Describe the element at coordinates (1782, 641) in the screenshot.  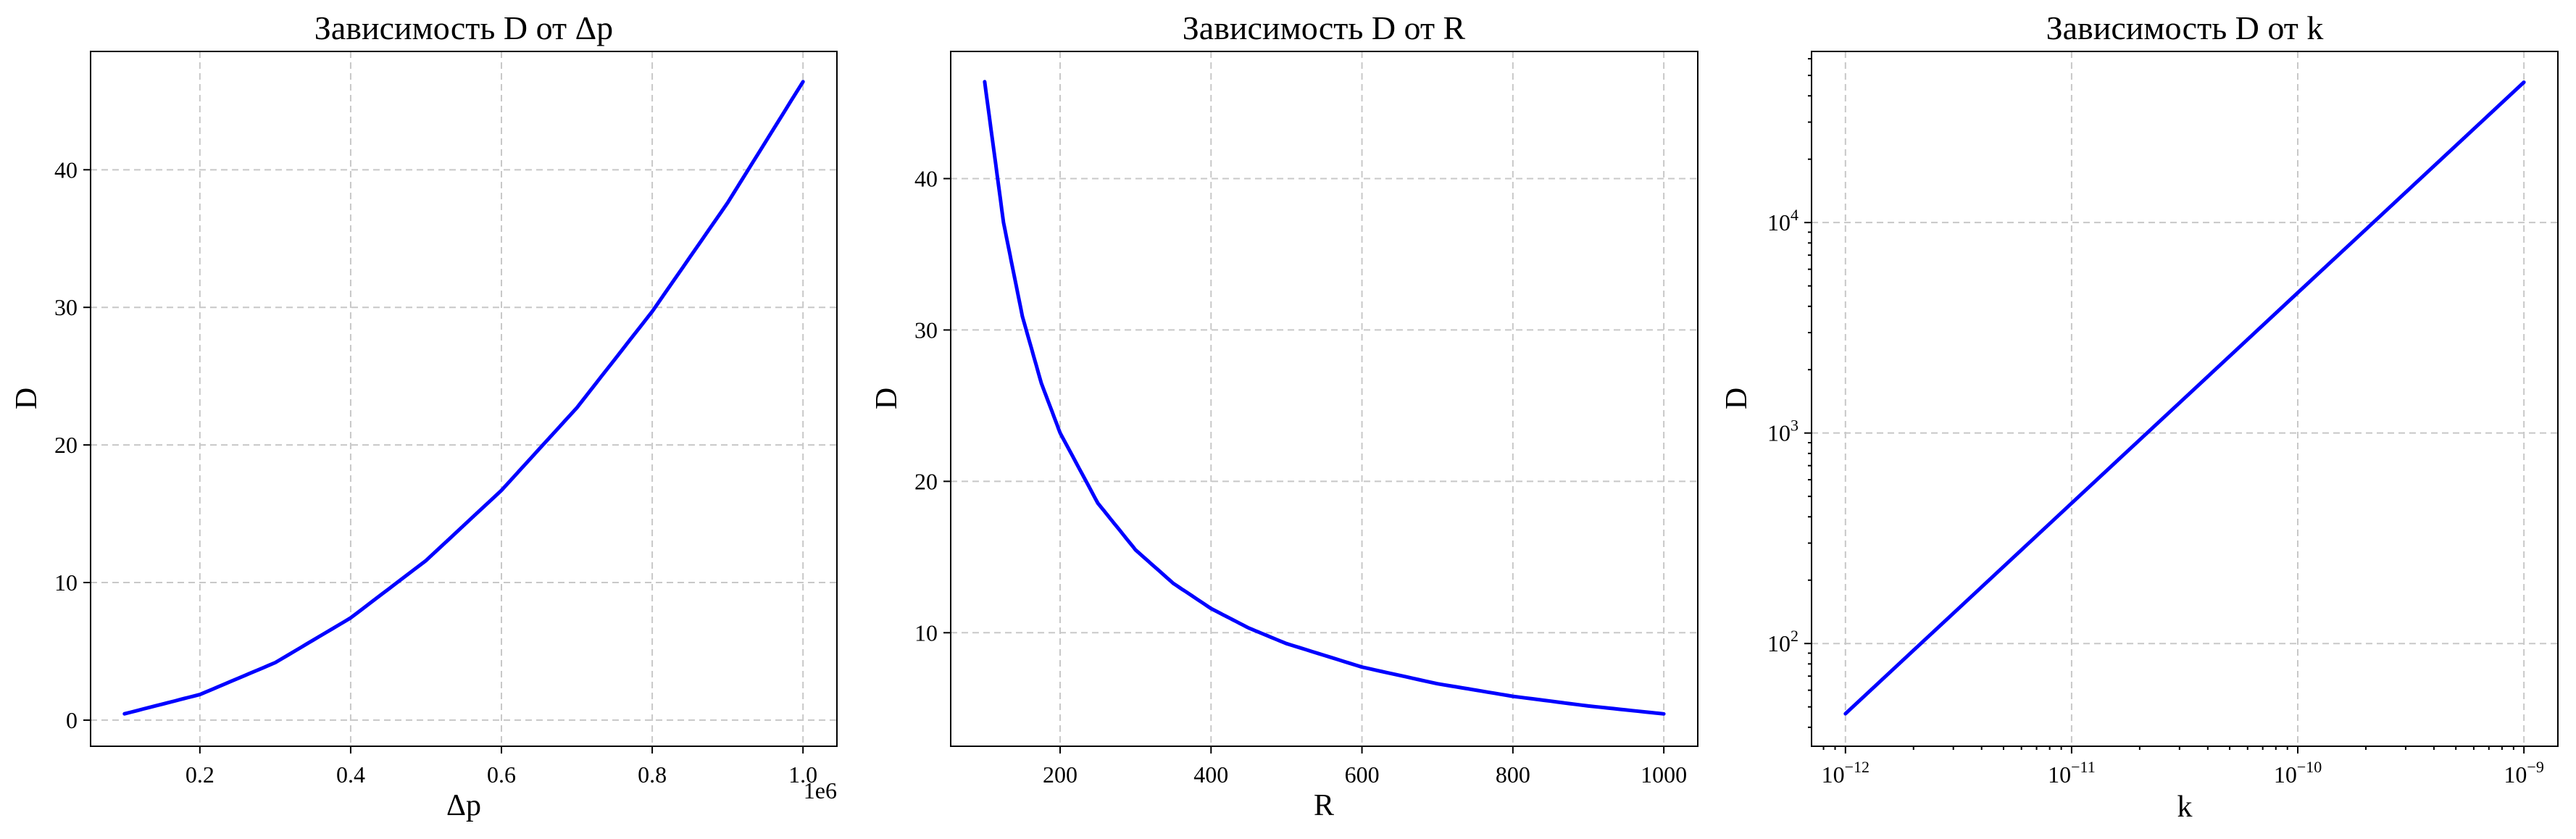
I see `y-tick-label: 10²` at that location.